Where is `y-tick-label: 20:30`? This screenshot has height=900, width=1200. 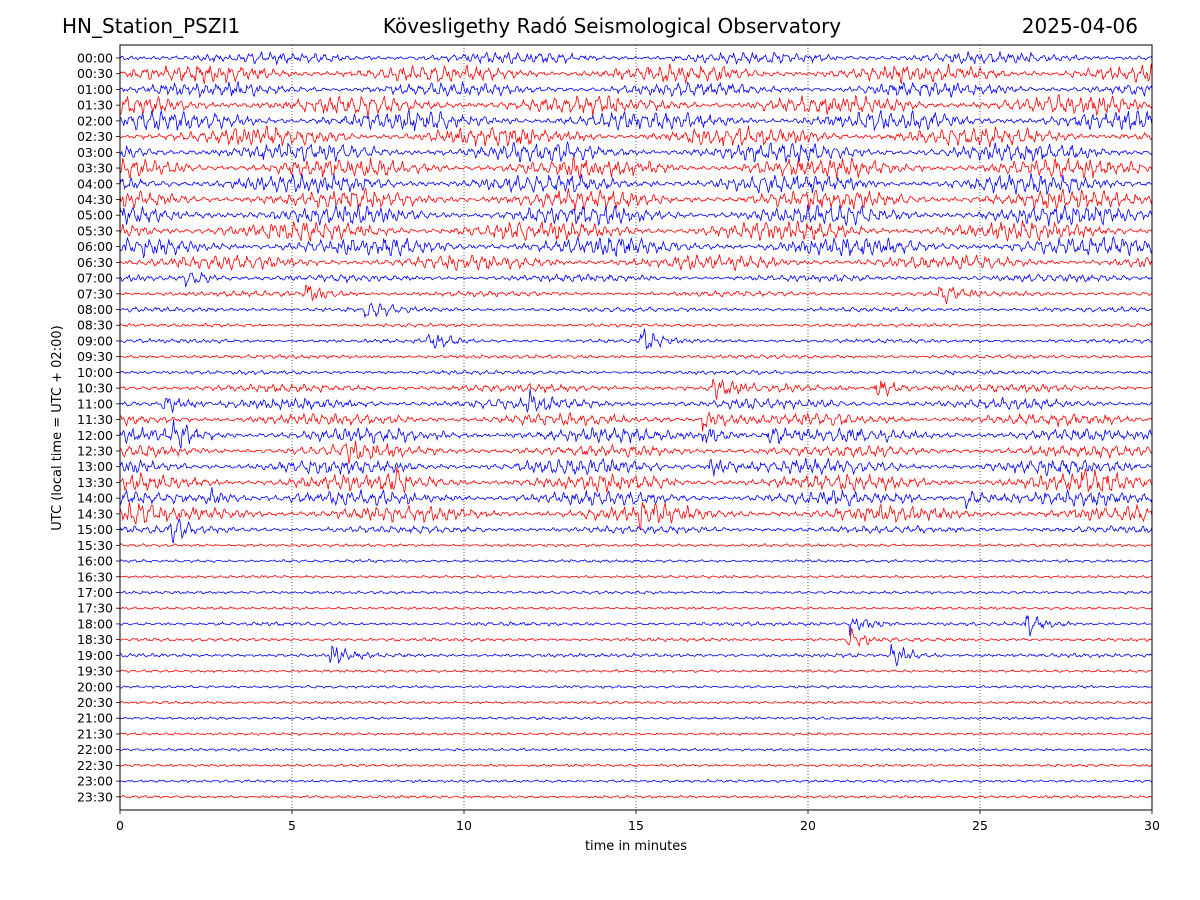 y-tick-label: 20:30 is located at coordinates (95, 702).